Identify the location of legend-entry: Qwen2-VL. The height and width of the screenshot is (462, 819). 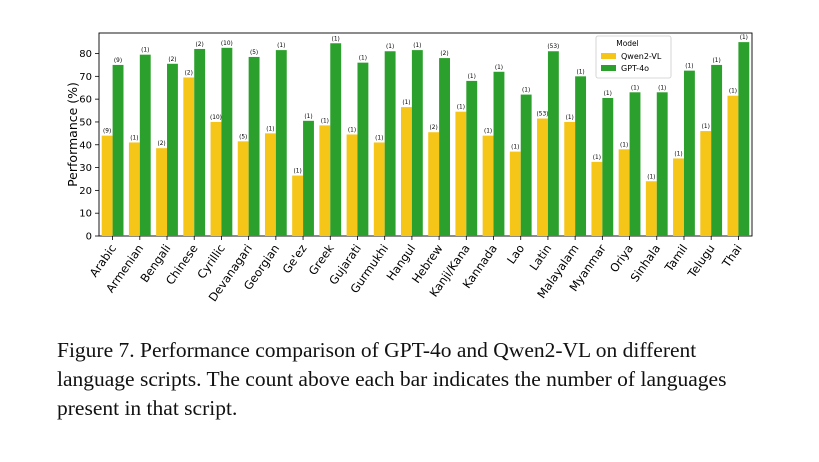
(641, 56).